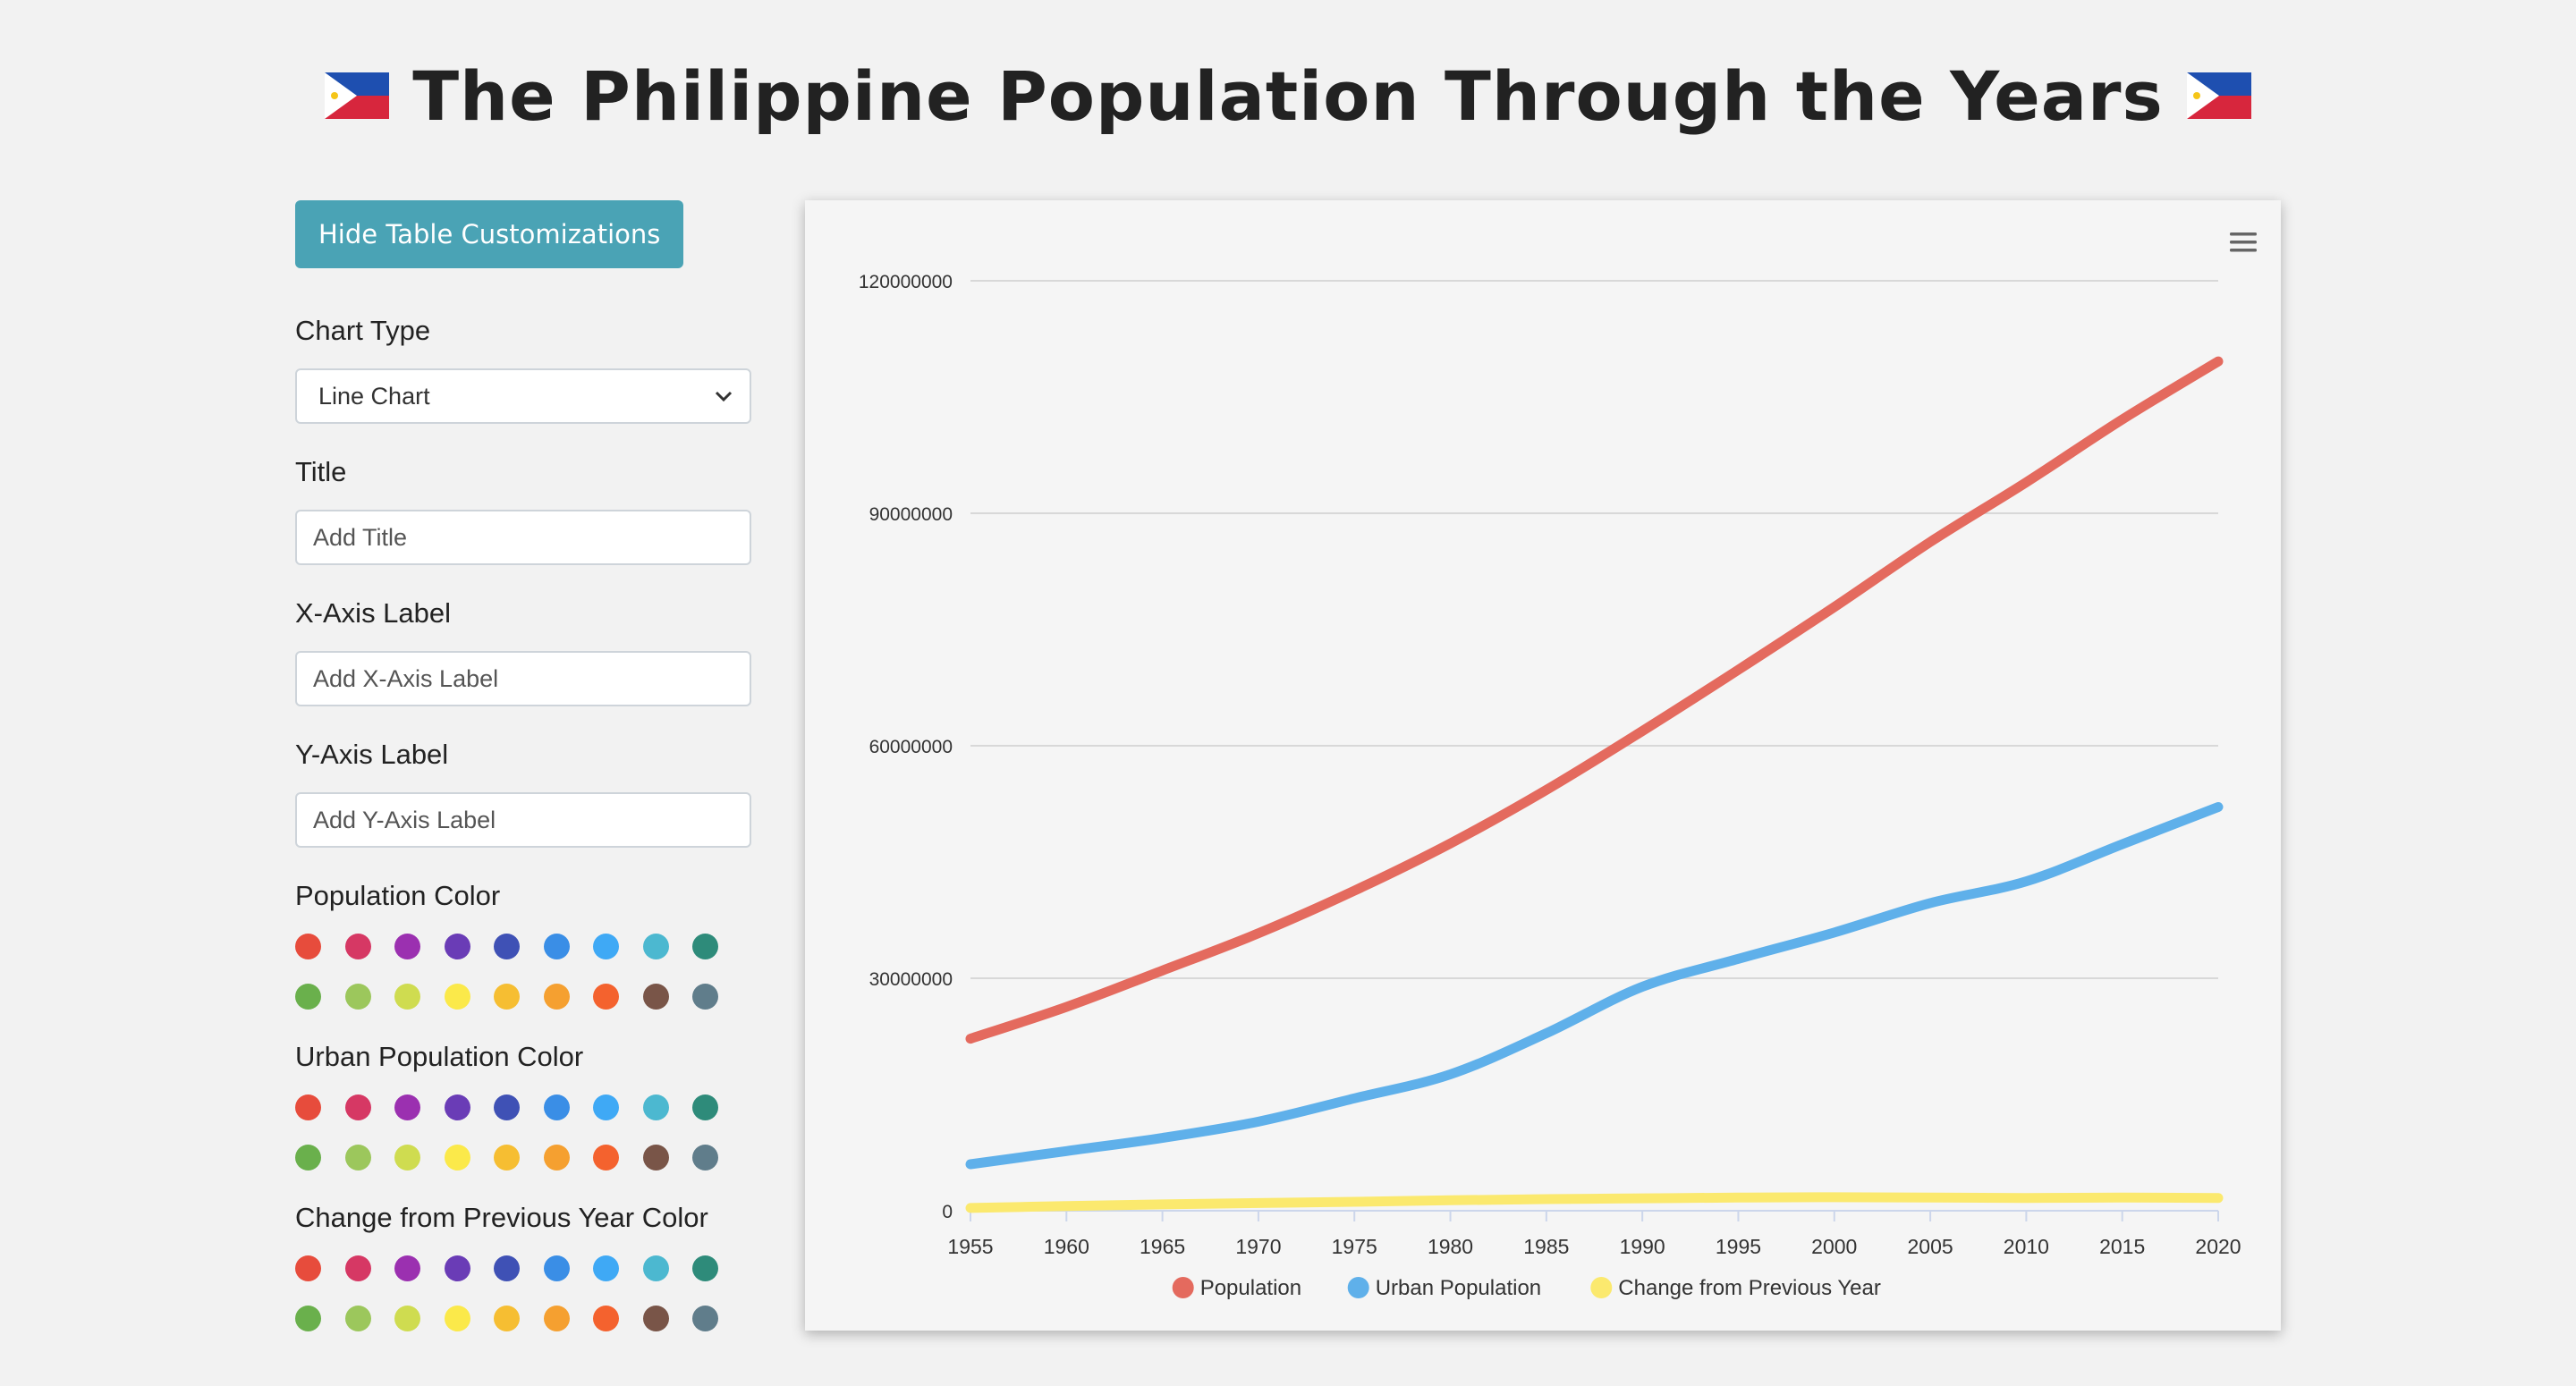 This screenshot has height=1386, width=2576. I want to click on x-tick-label: 1995, so click(1738, 1246).